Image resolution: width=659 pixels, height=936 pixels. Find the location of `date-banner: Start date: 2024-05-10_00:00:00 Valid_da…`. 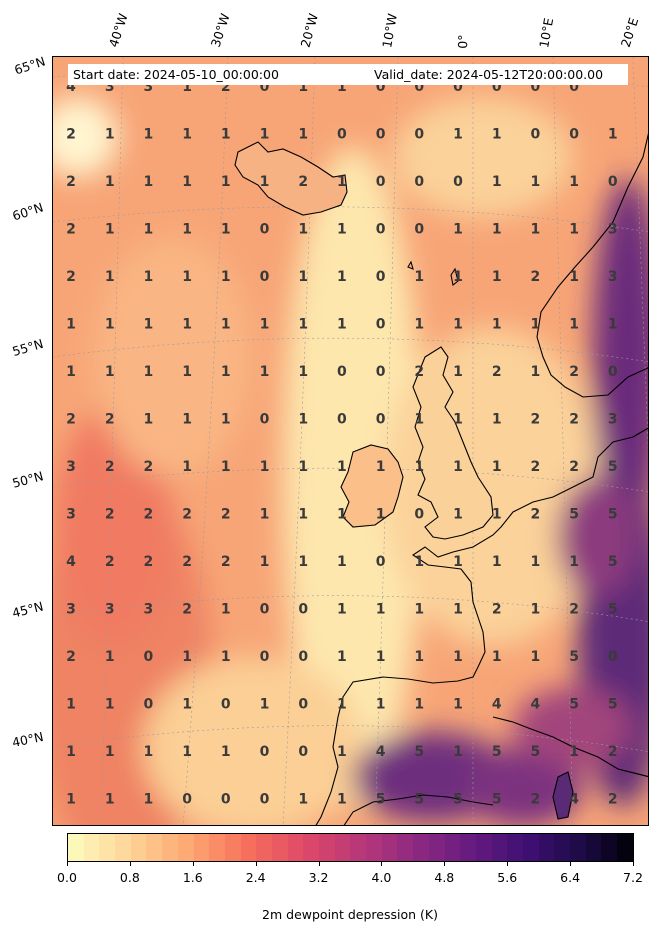

date-banner: Start date: 2024-05-10_00:00:00 Valid_da… is located at coordinates (348, 74).